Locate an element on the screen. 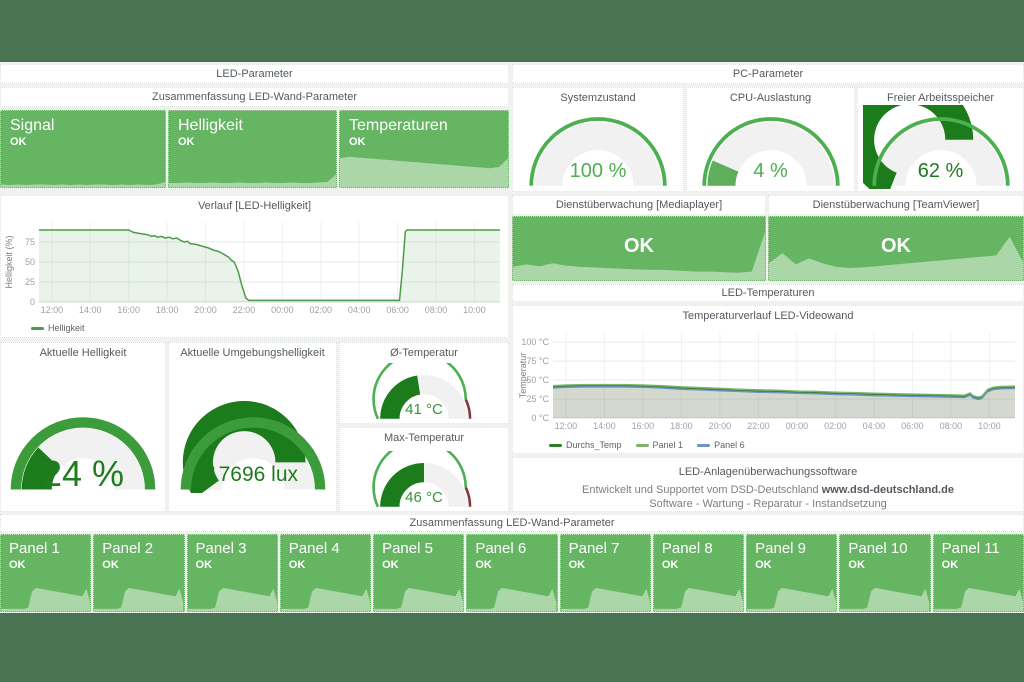 Image resolution: width=1024 pixels, height=682 pixels. led-panel-status: Panel 9 OK is located at coordinates (792, 573).